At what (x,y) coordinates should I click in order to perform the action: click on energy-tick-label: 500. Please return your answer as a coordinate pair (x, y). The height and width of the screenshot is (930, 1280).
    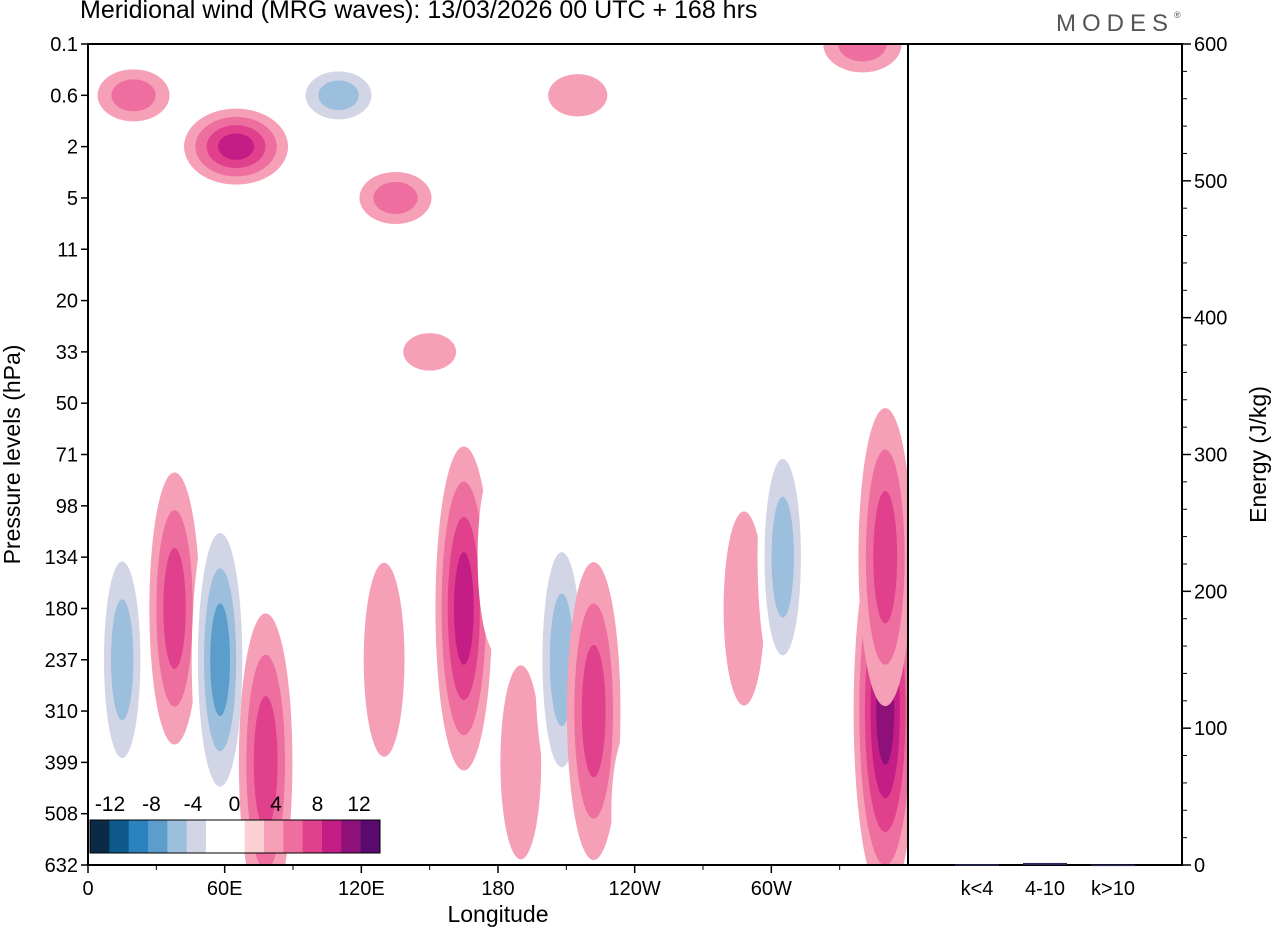
    Looking at the image, I should click on (1210, 182).